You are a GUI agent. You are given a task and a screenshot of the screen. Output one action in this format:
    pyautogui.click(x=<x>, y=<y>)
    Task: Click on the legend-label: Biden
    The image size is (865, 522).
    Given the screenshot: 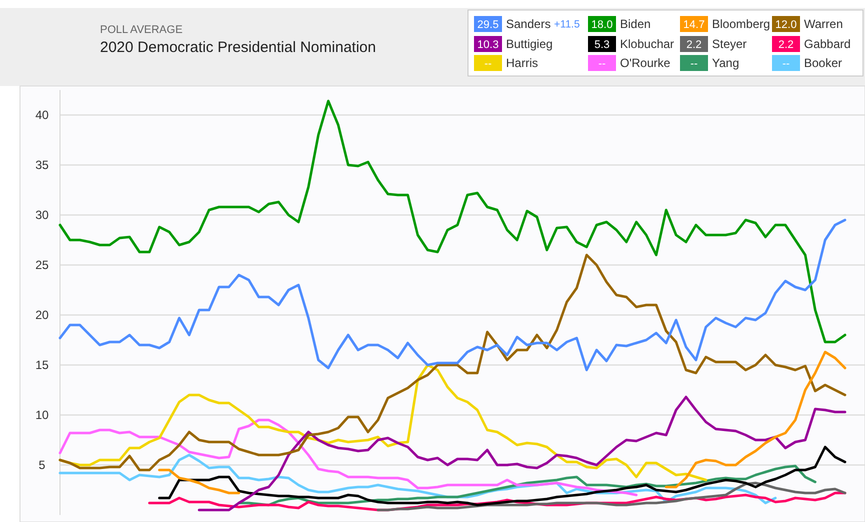 What is the action you would take?
    pyautogui.click(x=635, y=24)
    